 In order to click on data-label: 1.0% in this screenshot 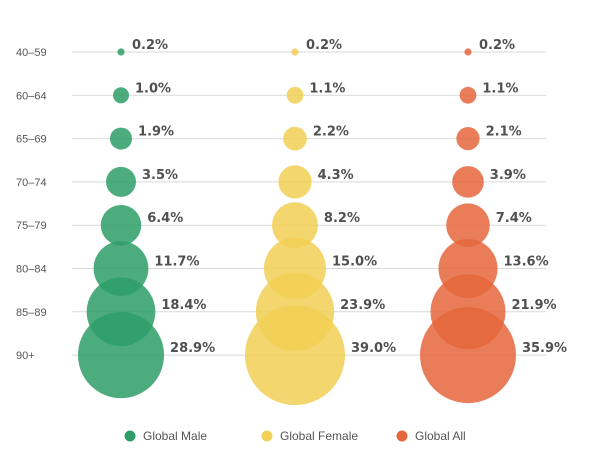, I will do `click(153, 88)`.